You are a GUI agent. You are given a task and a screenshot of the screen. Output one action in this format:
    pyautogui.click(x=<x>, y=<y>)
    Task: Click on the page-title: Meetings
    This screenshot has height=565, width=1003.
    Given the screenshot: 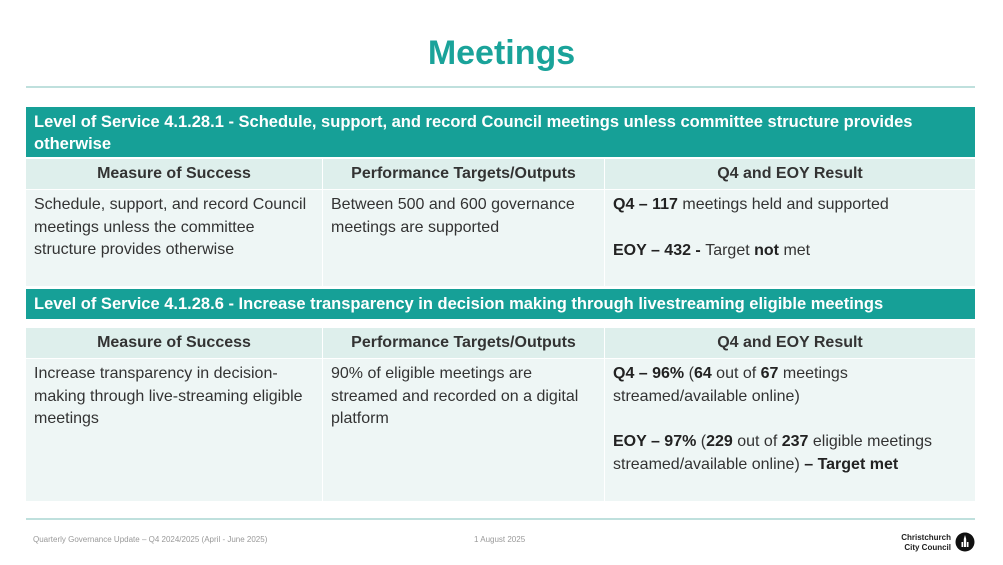 What is the action you would take?
    pyautogui.click(x=501, y=53)
    